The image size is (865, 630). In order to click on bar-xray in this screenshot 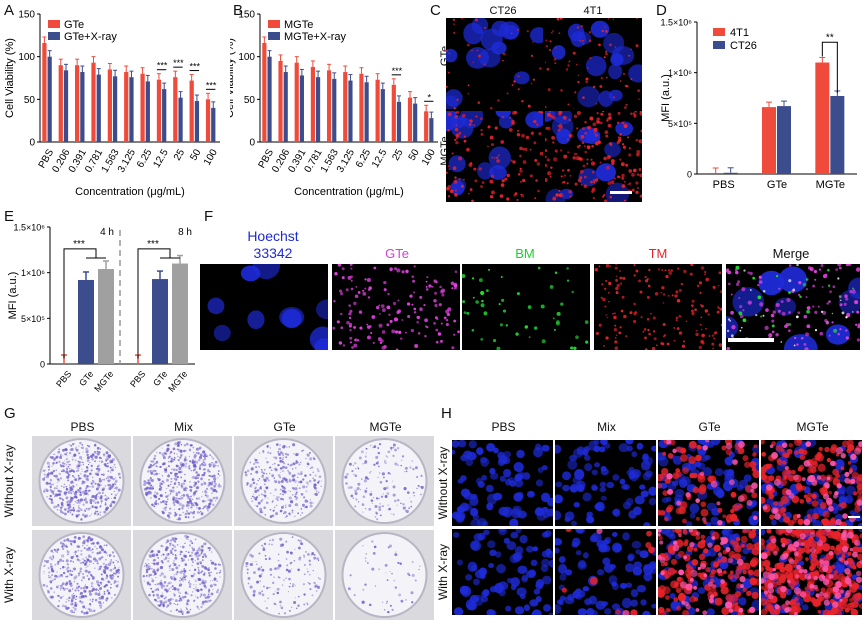, I will do `click(367, 112)`.